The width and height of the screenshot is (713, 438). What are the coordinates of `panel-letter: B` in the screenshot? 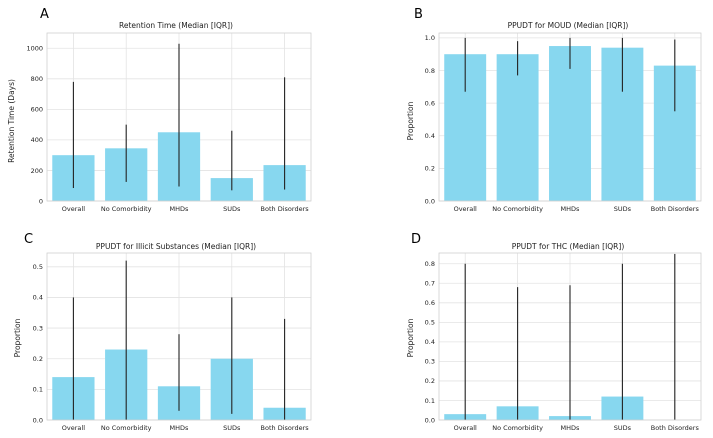 It's located at (418, 14).